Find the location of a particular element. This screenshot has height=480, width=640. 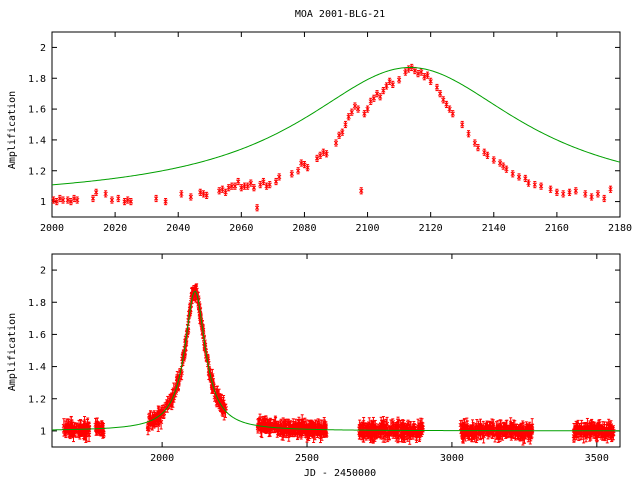

top-y-axis-label: Amplification is located at coordinates (12, 130).